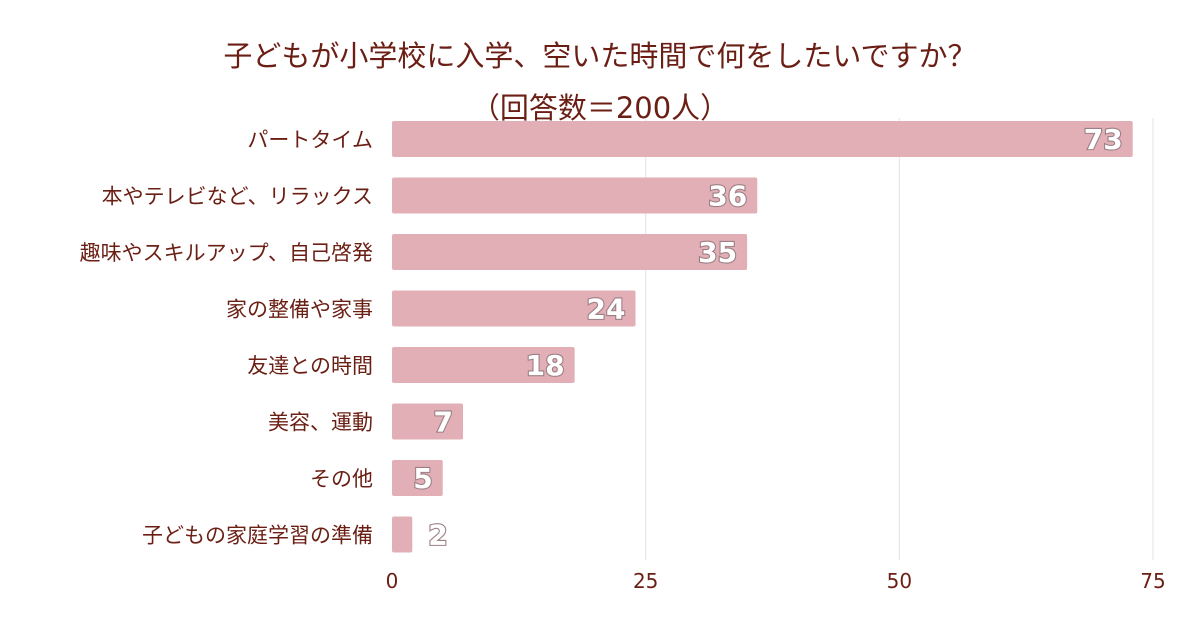 The width and height of the screenshot is (1200, 630). I want to click on category-label: 美容、運動, so click(320, 423).